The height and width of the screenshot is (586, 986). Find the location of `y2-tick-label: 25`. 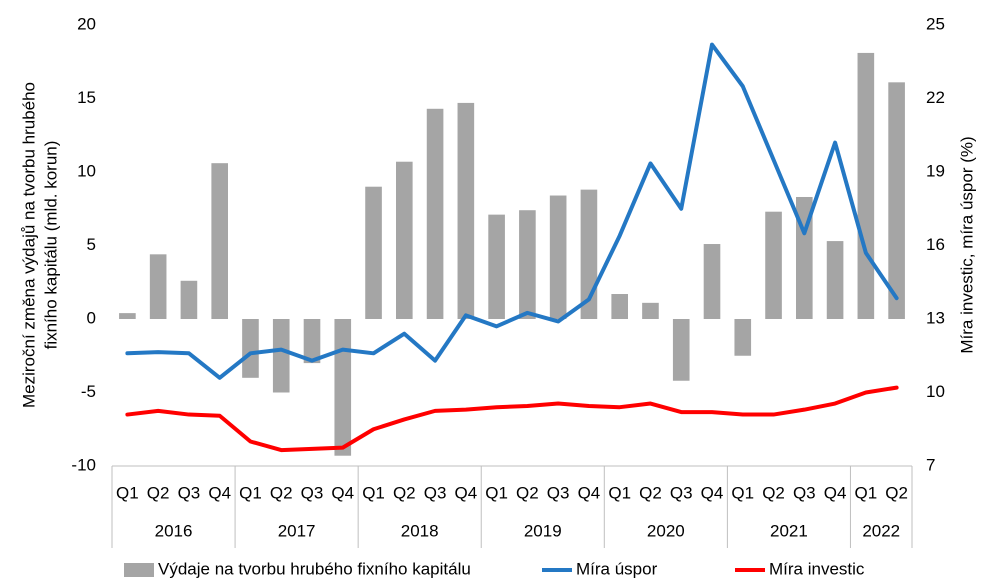

y2-tick-label: 25 is located at coordinates (935, 23).